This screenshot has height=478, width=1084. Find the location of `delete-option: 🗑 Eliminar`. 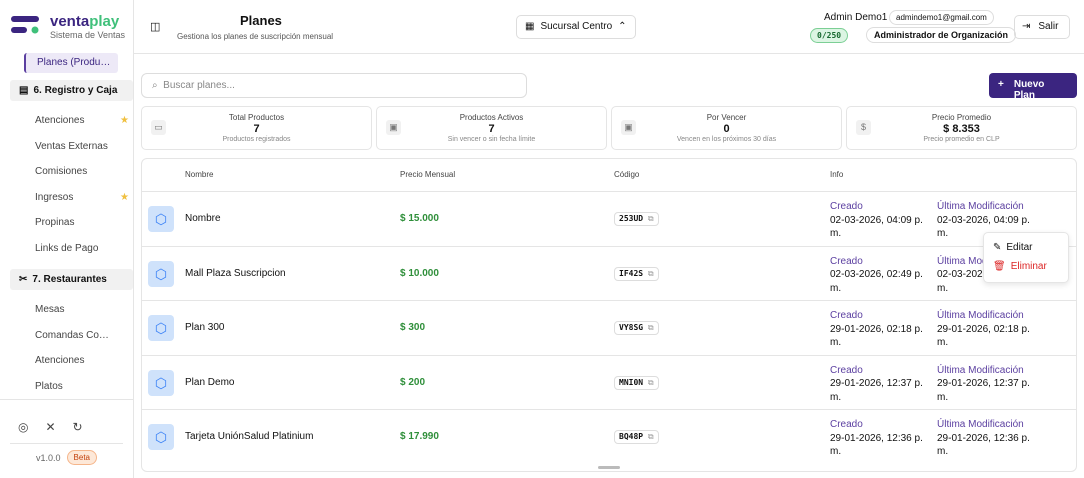

delete-option: 🗑 Eliminar is located at coordinates (1026, 262).